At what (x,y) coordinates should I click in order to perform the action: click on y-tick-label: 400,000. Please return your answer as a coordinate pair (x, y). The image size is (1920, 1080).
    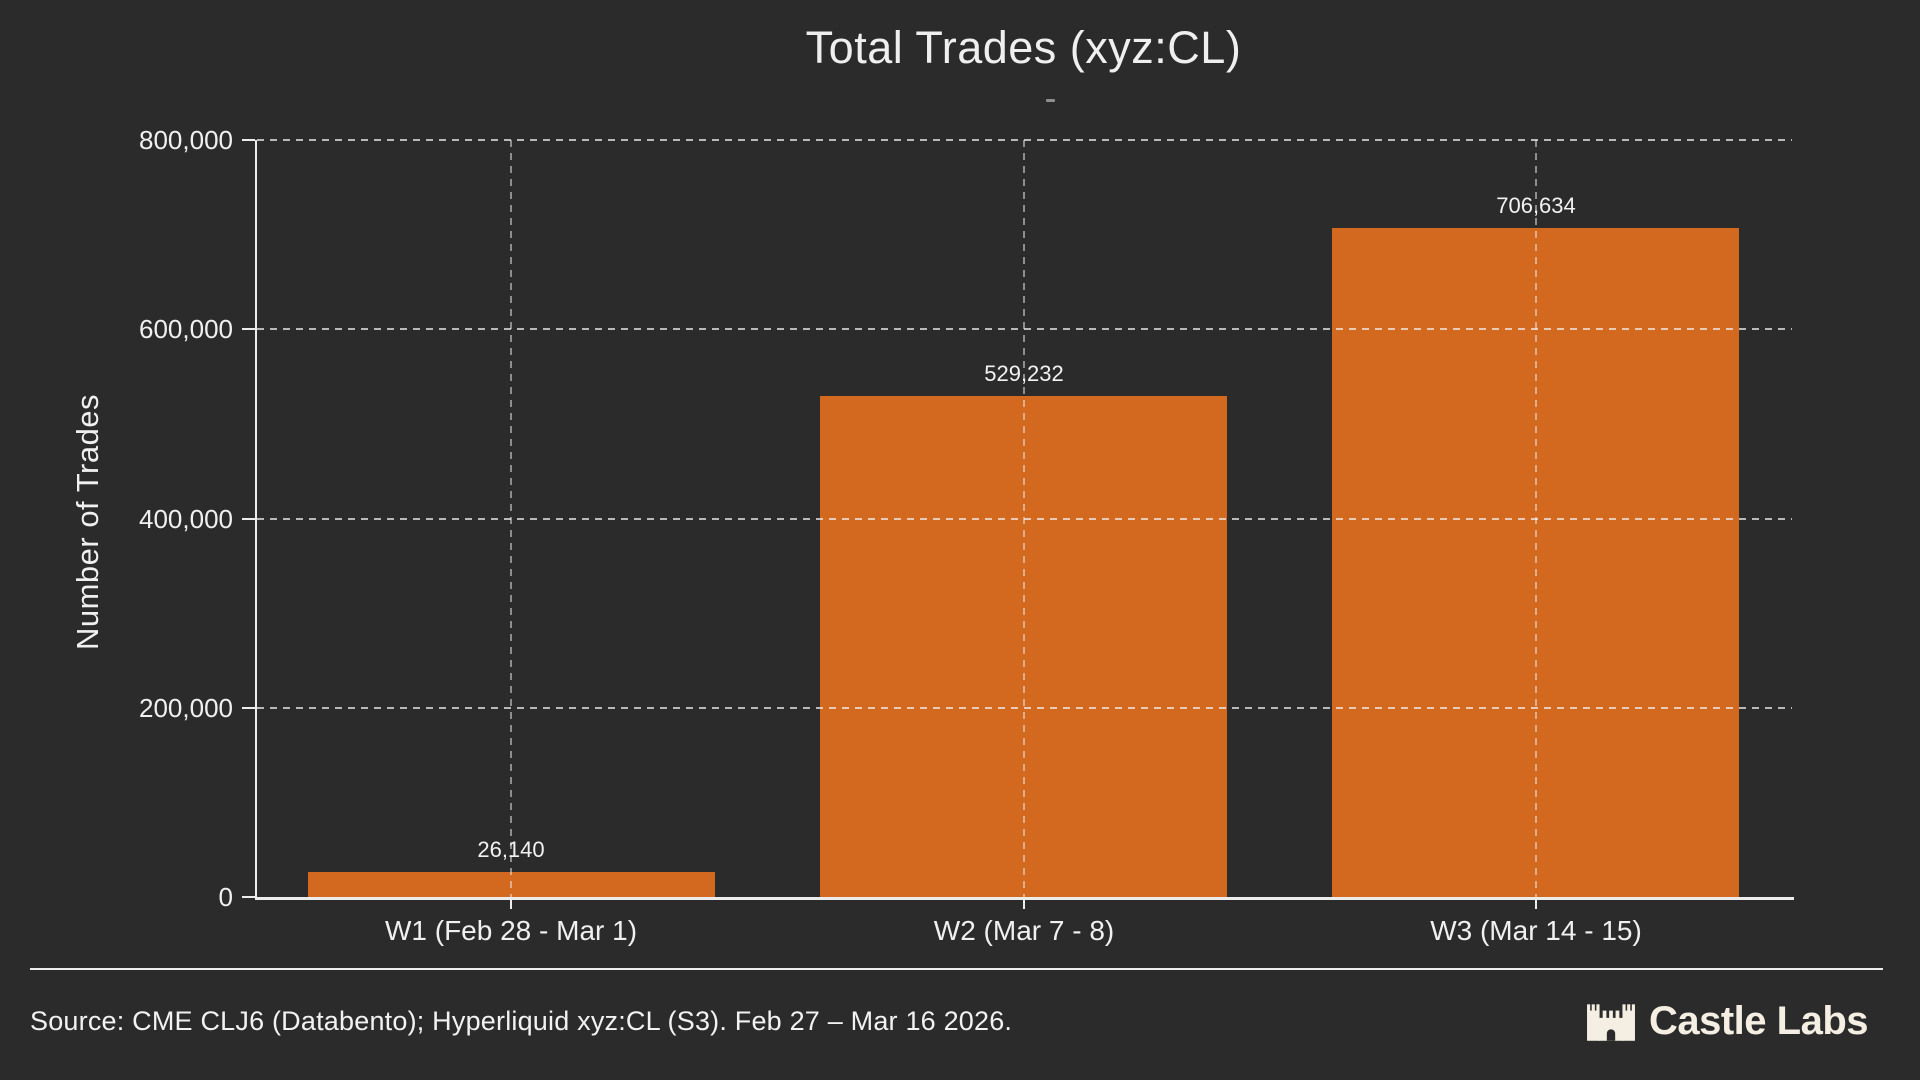
    Looking at the image, I should click on (186, 518).